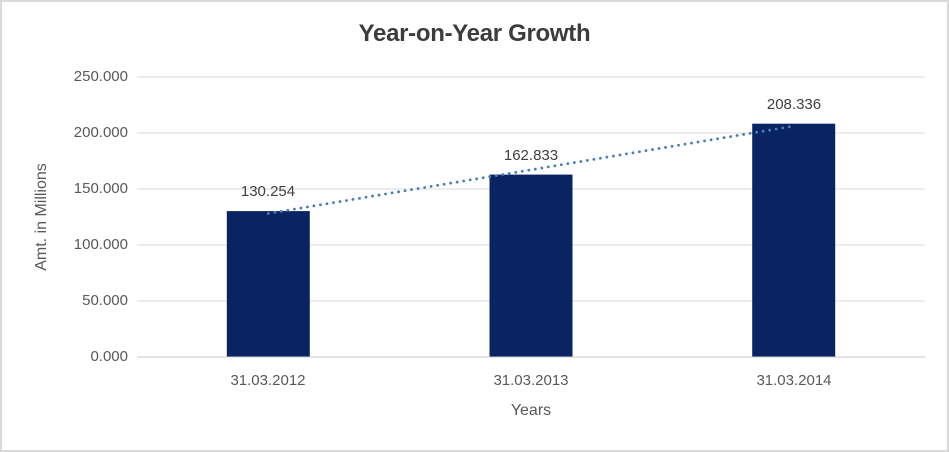  I want to click on x-tick-label: 31.03.2012, so click(268, 380).